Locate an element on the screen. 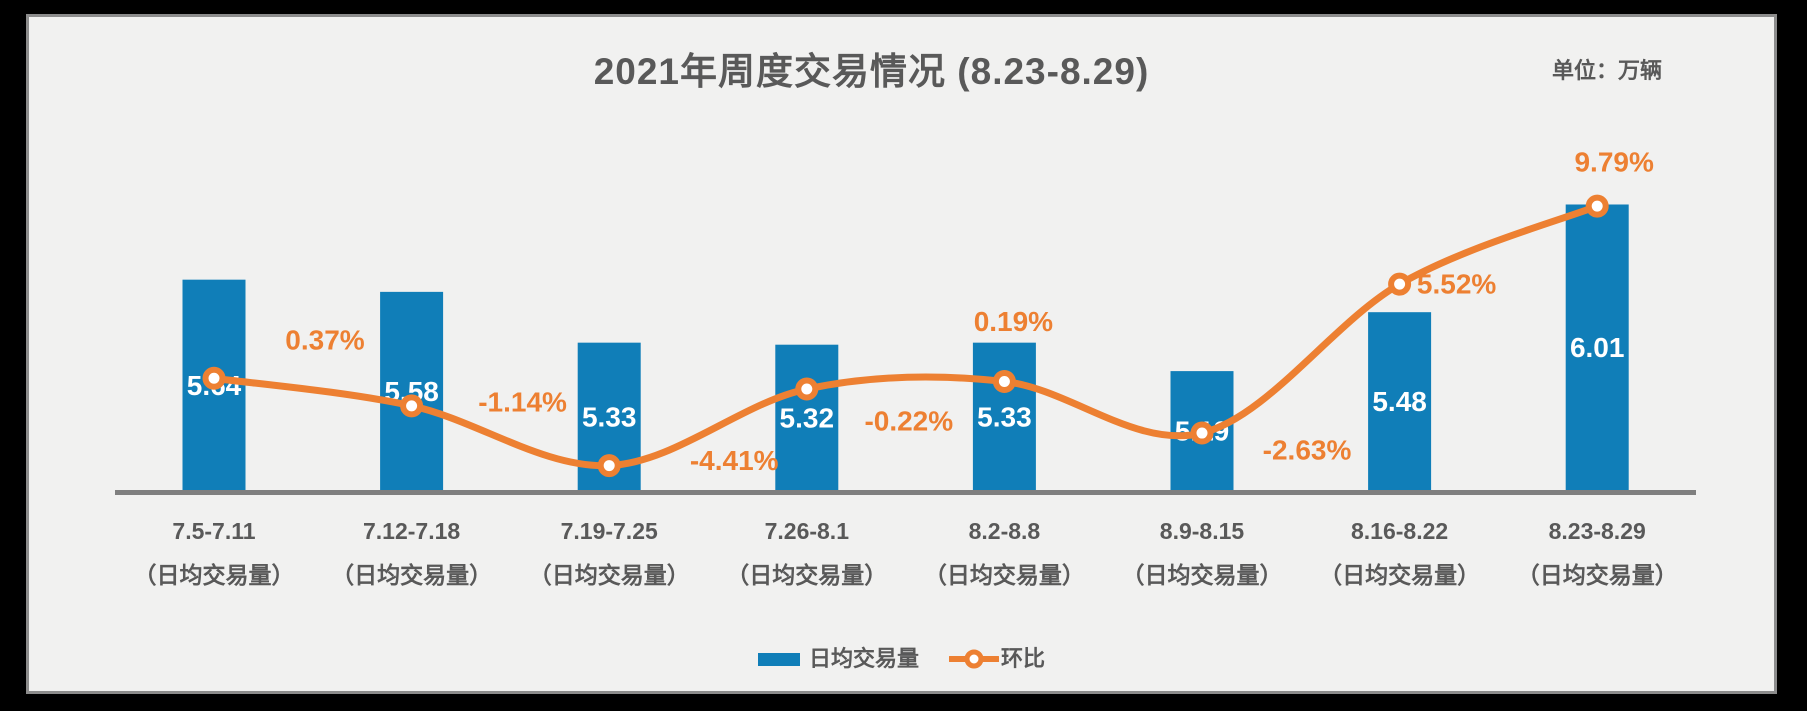  line-value-label: 5.52% is located at coordinates (1456, 284).